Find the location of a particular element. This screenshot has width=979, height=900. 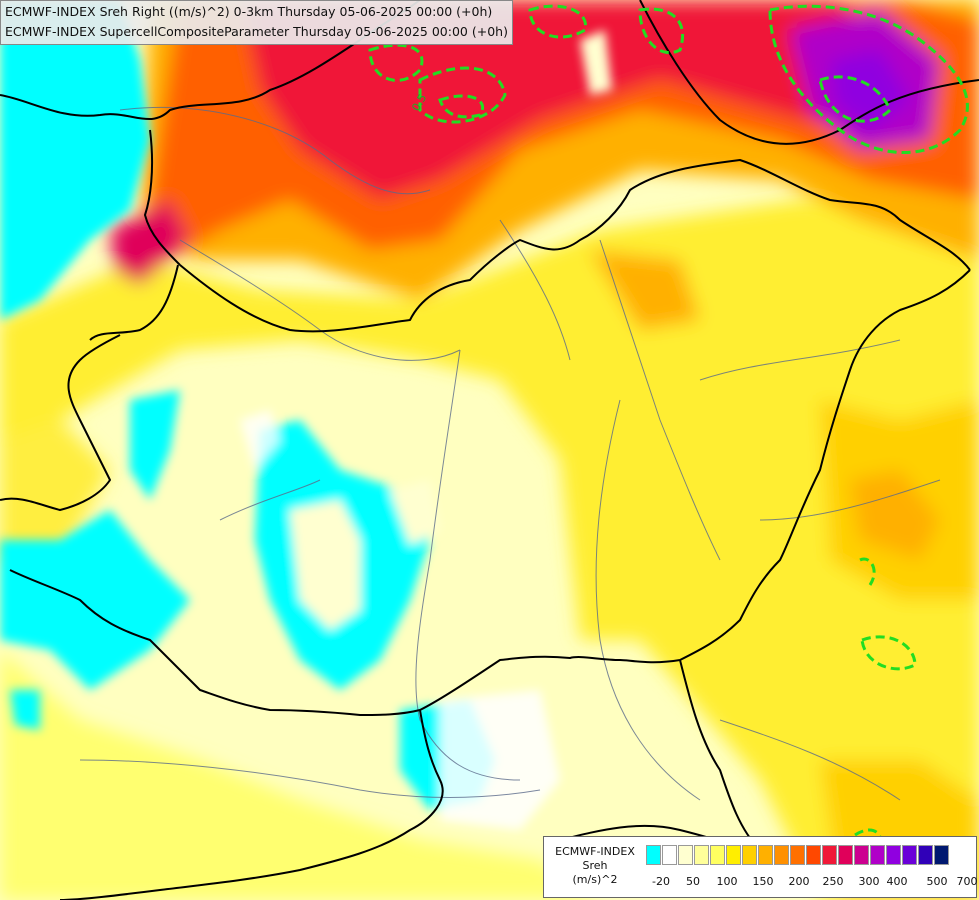

legend-tick-label: 50 is located at coordinates (693, 881).